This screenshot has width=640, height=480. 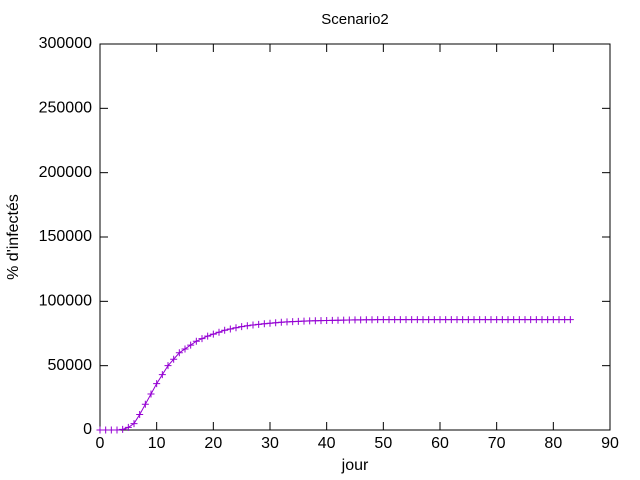 What do you see at coordinates (87, 429) in the screenshot?
I see `y-tick-label: 0` at bounding box center [87, 429].